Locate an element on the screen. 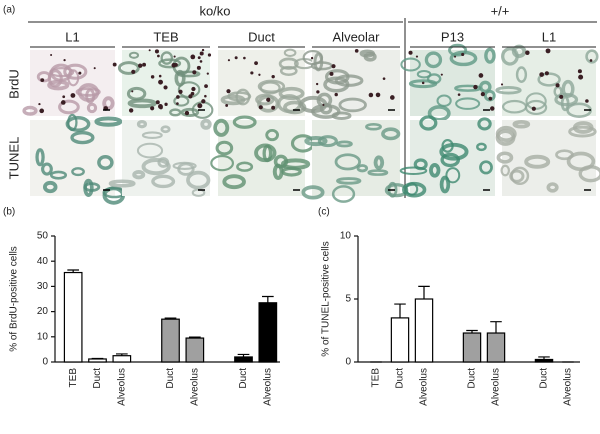 This screenshot has width=600, height=434. y-axis-label: % of TUNEL-positive cells is located at coordinates (326, 298).